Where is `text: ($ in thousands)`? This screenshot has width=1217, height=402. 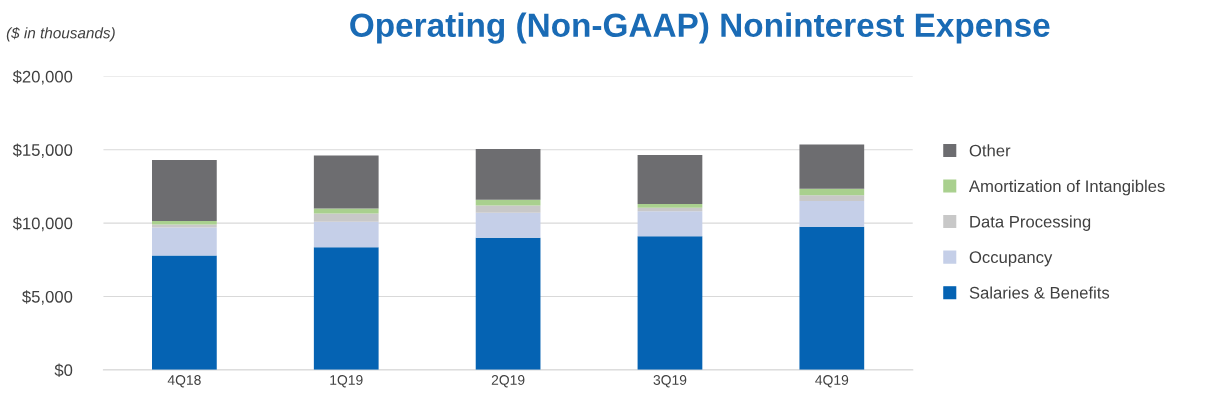
text: ($ in thousands) is located at coordinates (60, 34).